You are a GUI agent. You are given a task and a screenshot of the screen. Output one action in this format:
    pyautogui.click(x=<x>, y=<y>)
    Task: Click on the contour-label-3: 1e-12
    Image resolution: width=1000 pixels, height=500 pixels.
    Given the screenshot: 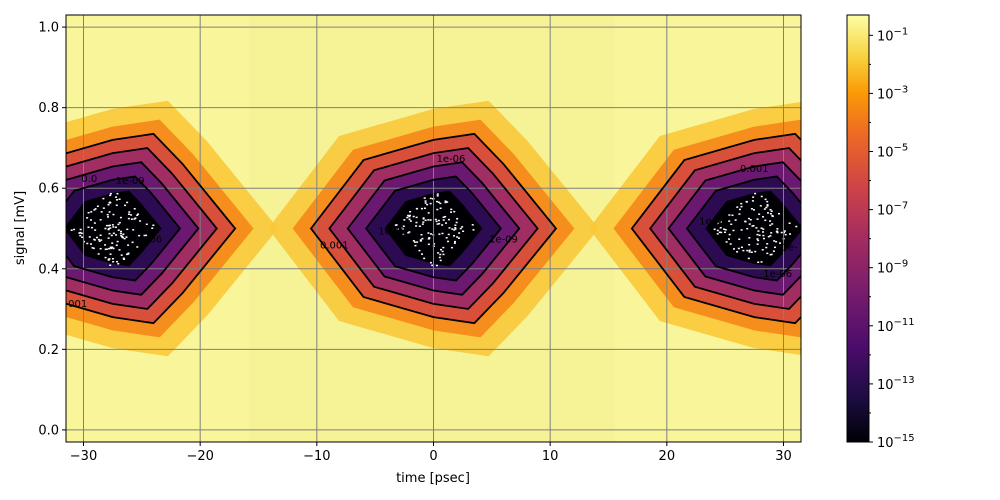 What is the action you would take?
    pyautogui.click(x=392, y=232)
    